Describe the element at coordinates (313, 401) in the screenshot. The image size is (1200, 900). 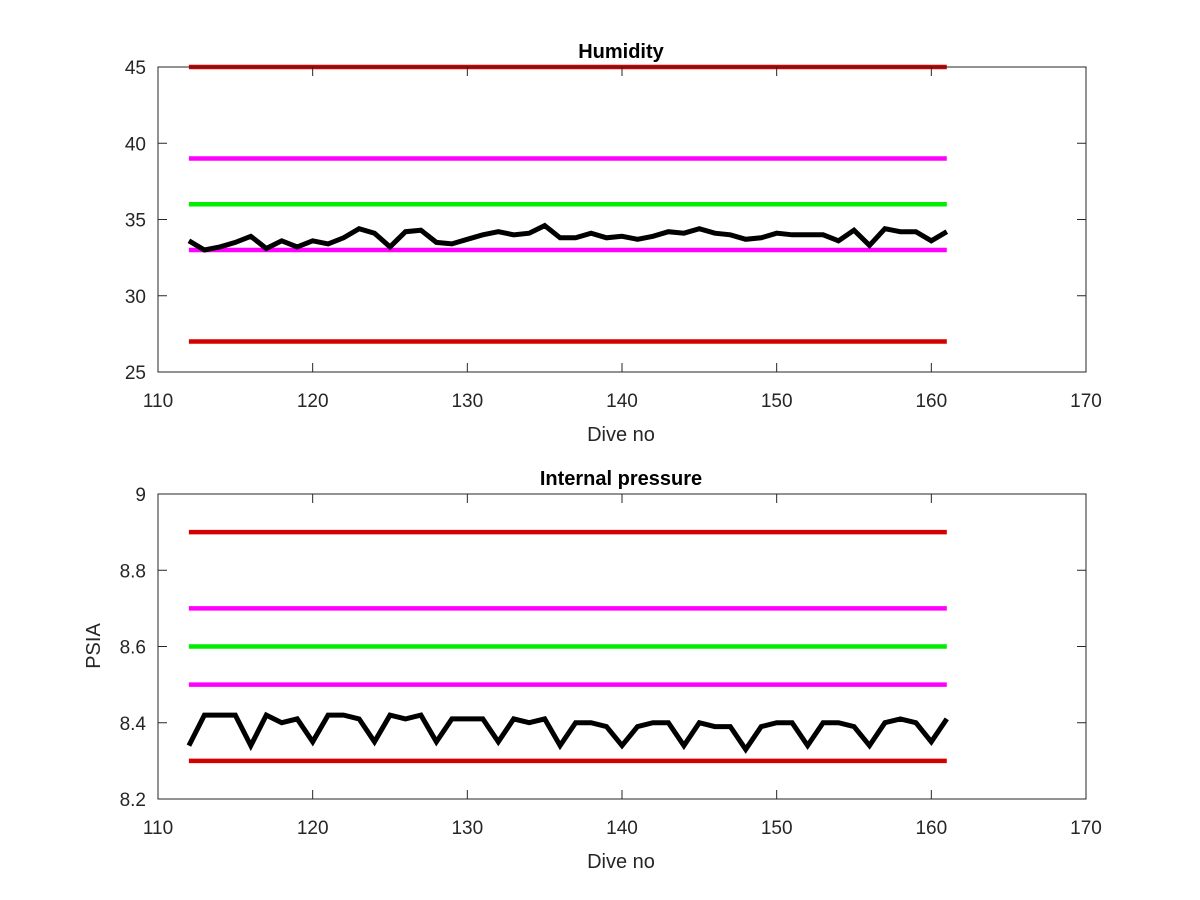
I see `humidity-x-tick-label: 120` at that location.